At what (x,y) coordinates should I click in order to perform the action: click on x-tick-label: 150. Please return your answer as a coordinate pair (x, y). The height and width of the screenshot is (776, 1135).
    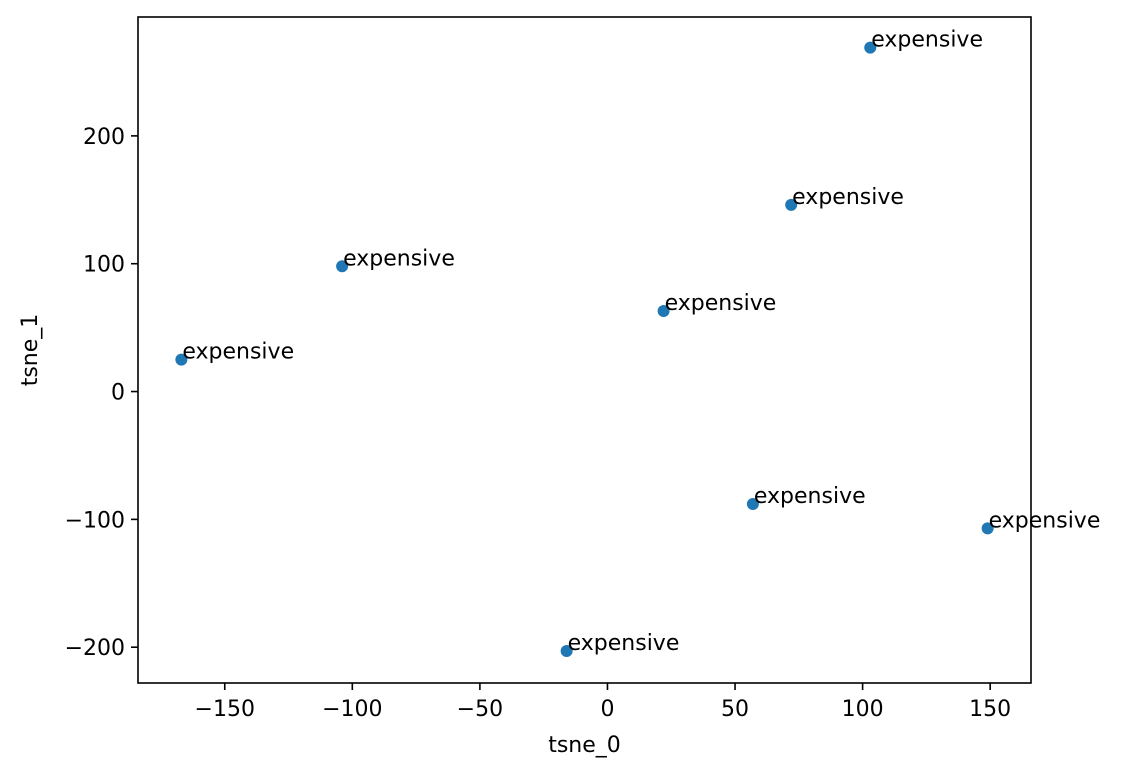
    Looking at the image, I should click on (990, 709).